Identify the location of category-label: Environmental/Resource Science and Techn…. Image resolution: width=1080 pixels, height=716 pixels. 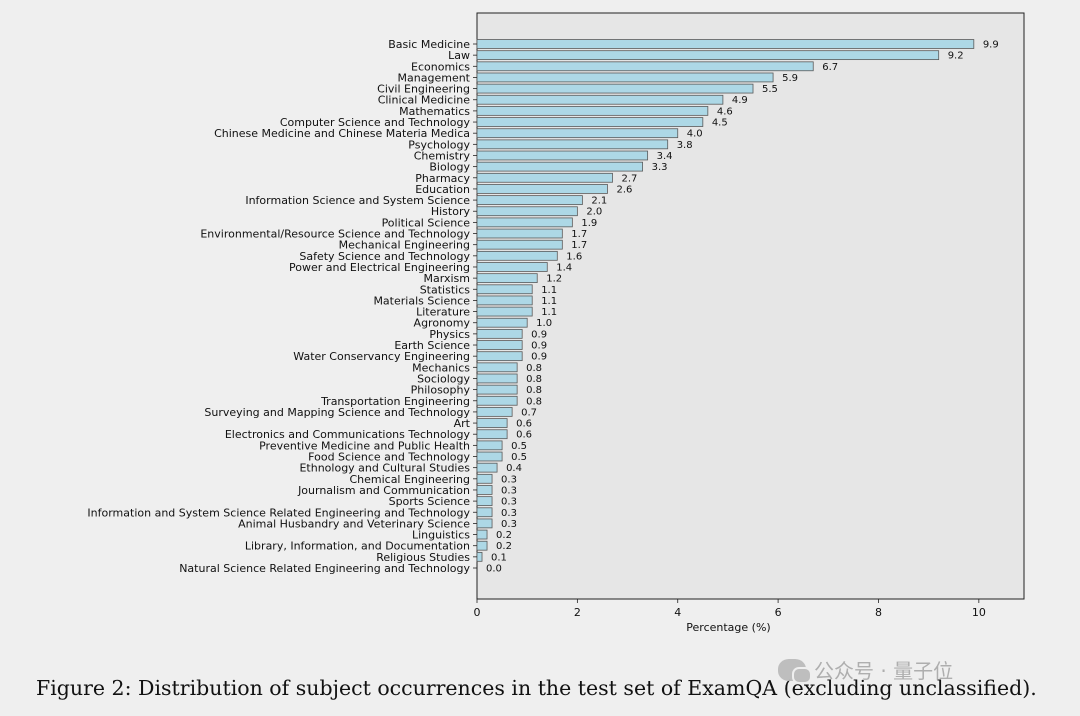
(335, 234).